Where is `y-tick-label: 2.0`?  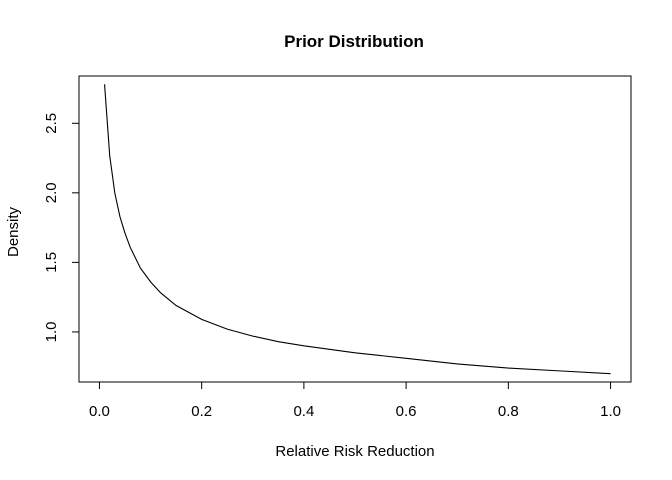 y-tick-label: 2.0 is located at coordinates (51, 192).